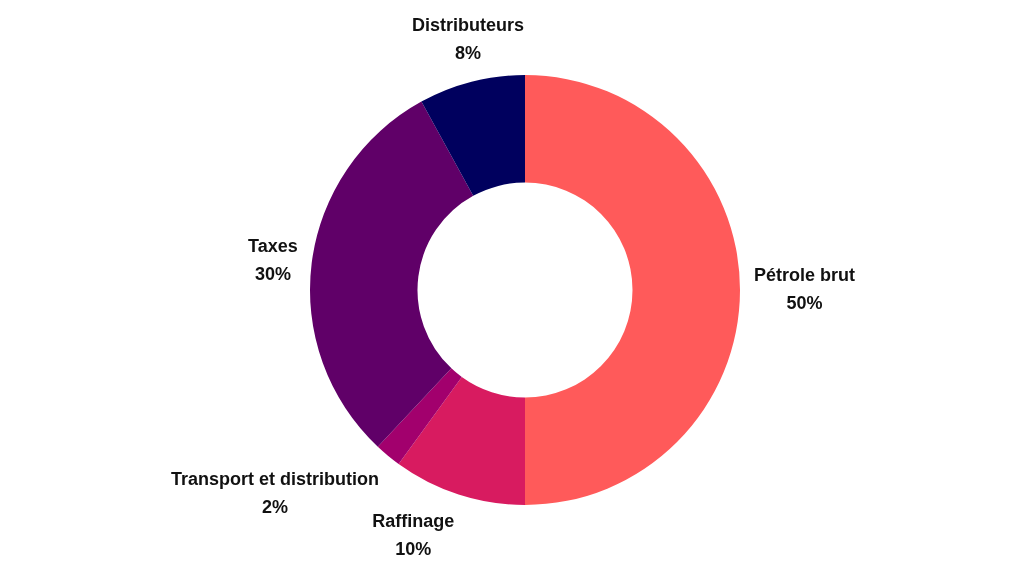 The image size is (1024, 576). Describe the element at coordinates (468, 53) in the screenshot. I see `data-label: 8%` at that location.